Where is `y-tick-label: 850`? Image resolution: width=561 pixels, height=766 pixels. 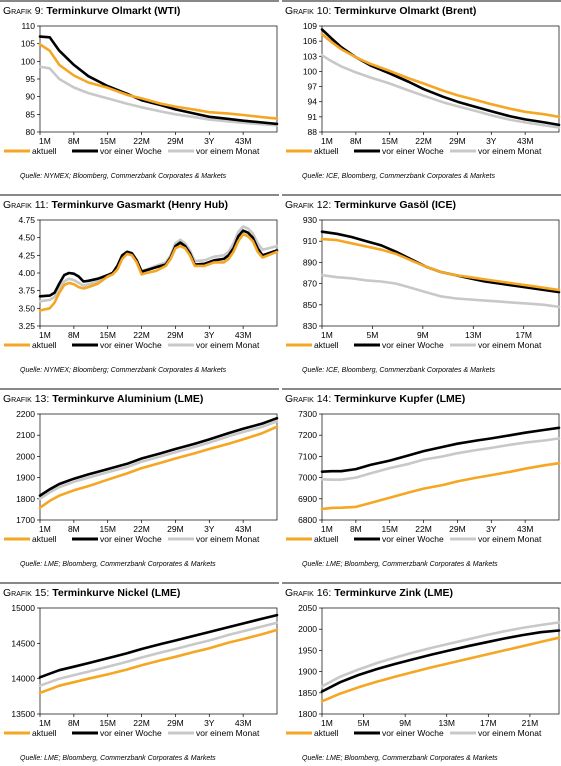
y-tick-label: 850 is located at coordinates (310, 305).